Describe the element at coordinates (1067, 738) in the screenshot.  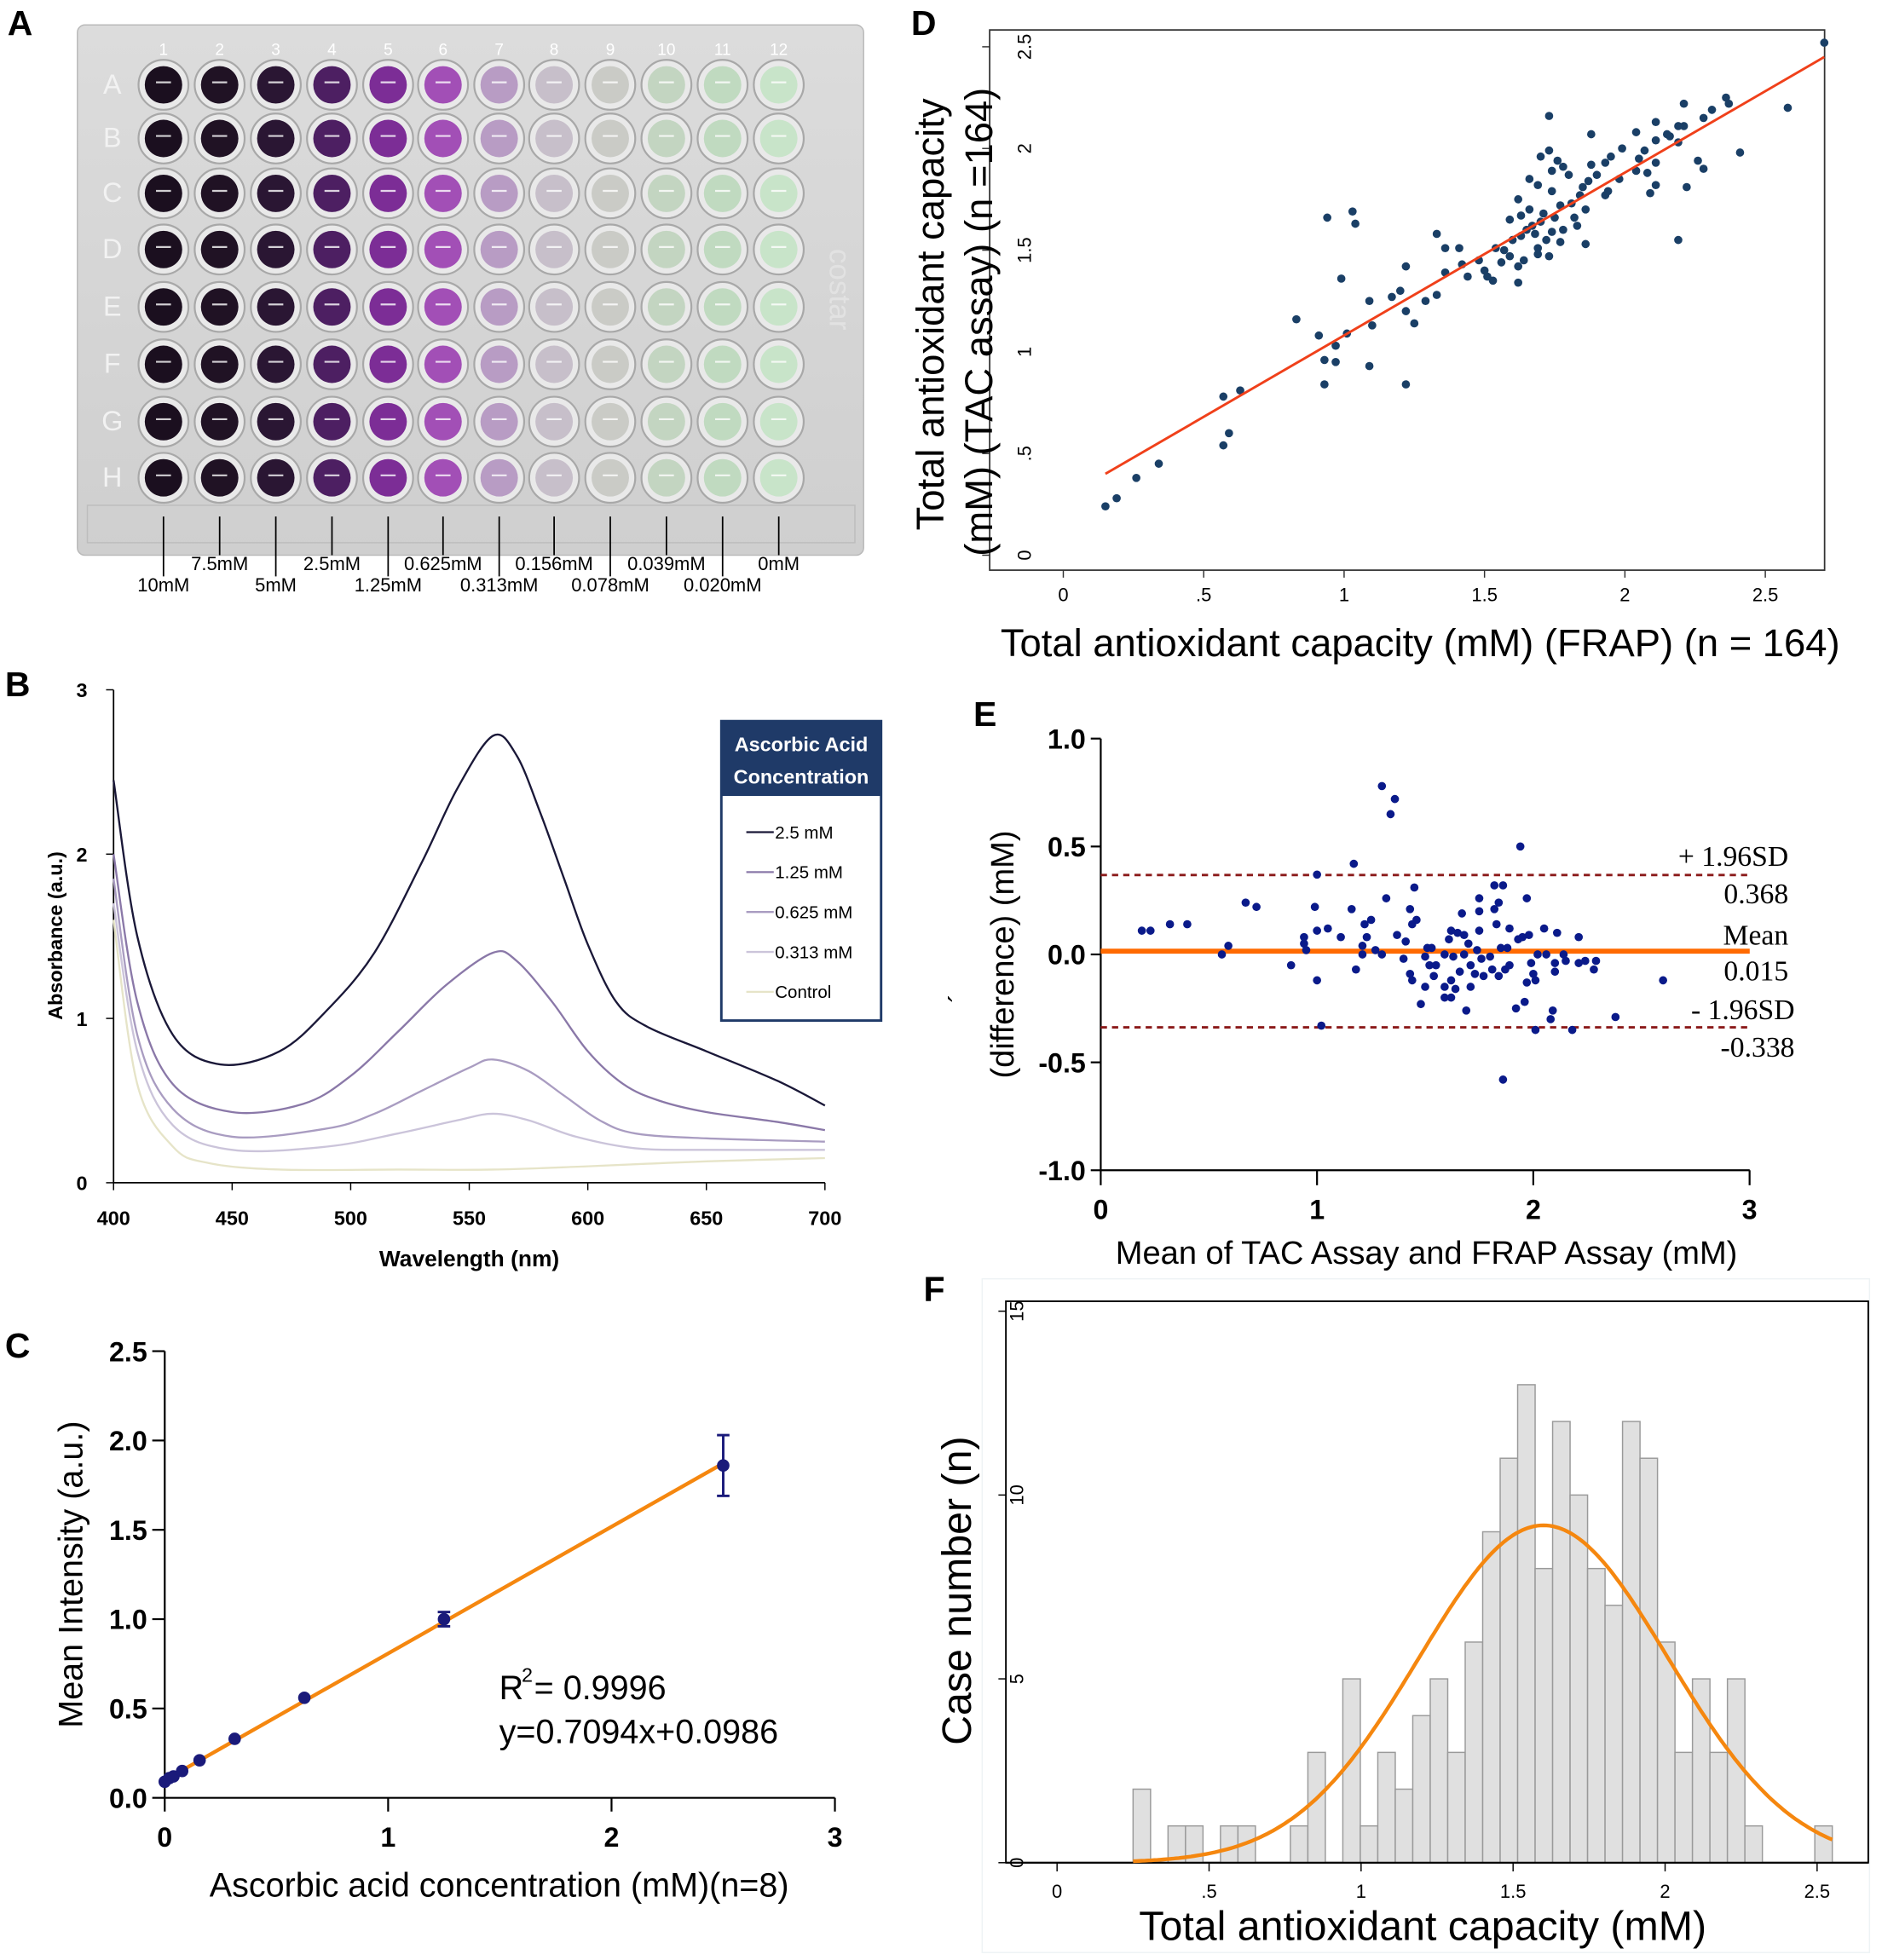
I see `y-tick-label: 1.0` at that location.